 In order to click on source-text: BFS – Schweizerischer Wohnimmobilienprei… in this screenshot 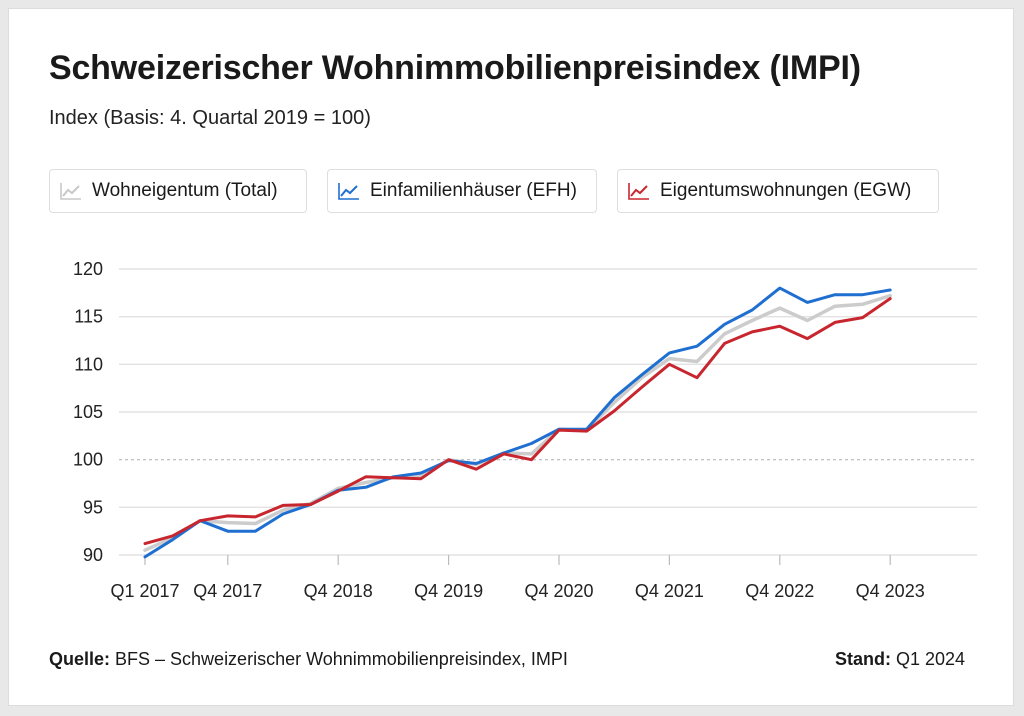, I will do `click(339, 659)`.